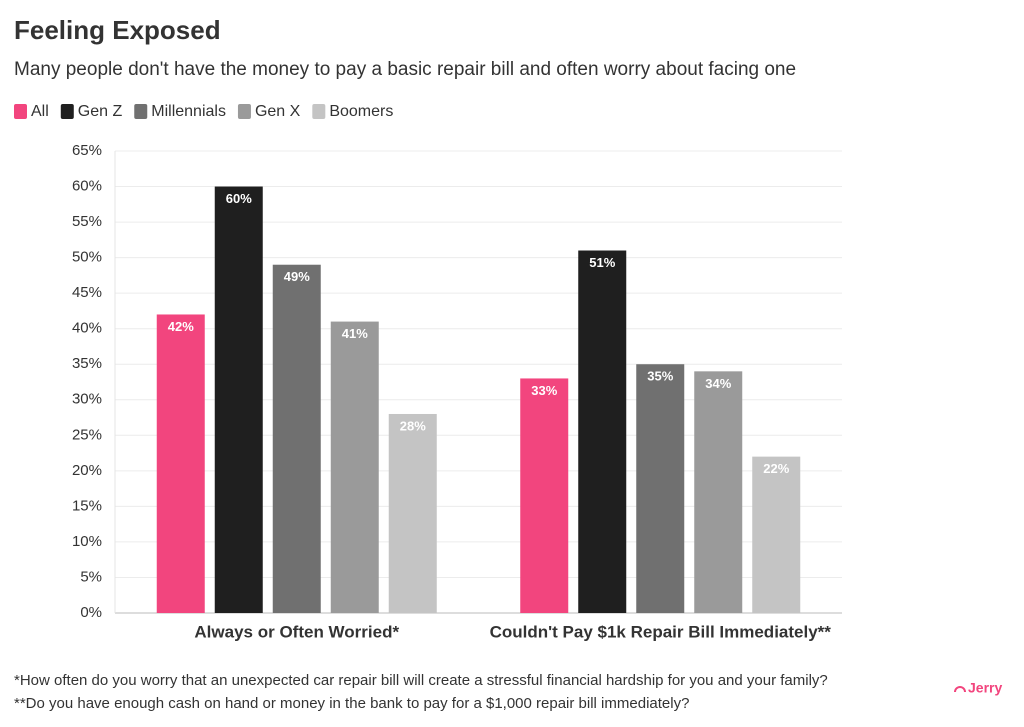 The height and width of the screenshot is (727, 1024). I want to click on y-tick-label: 30%, so click(87, 399).